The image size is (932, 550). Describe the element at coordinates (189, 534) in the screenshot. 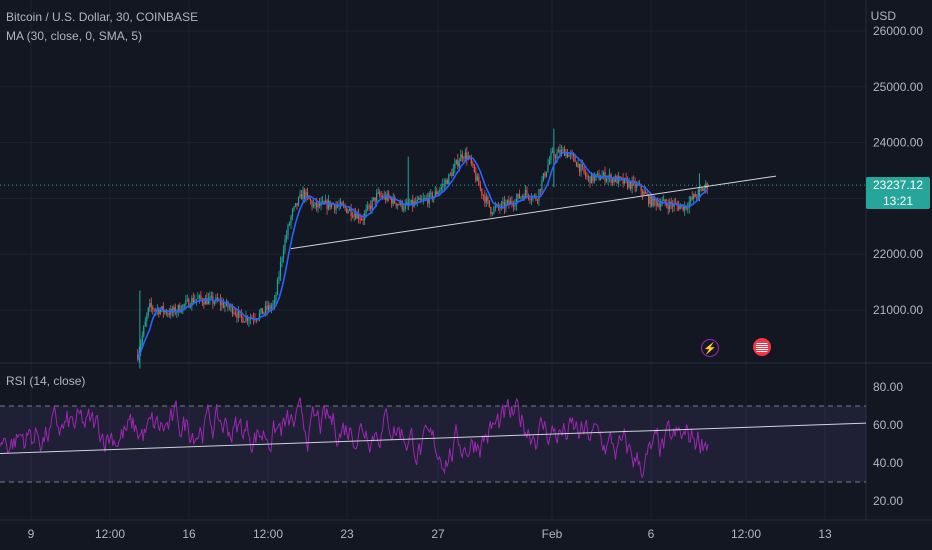

I see `time-tick: 16` at that location.